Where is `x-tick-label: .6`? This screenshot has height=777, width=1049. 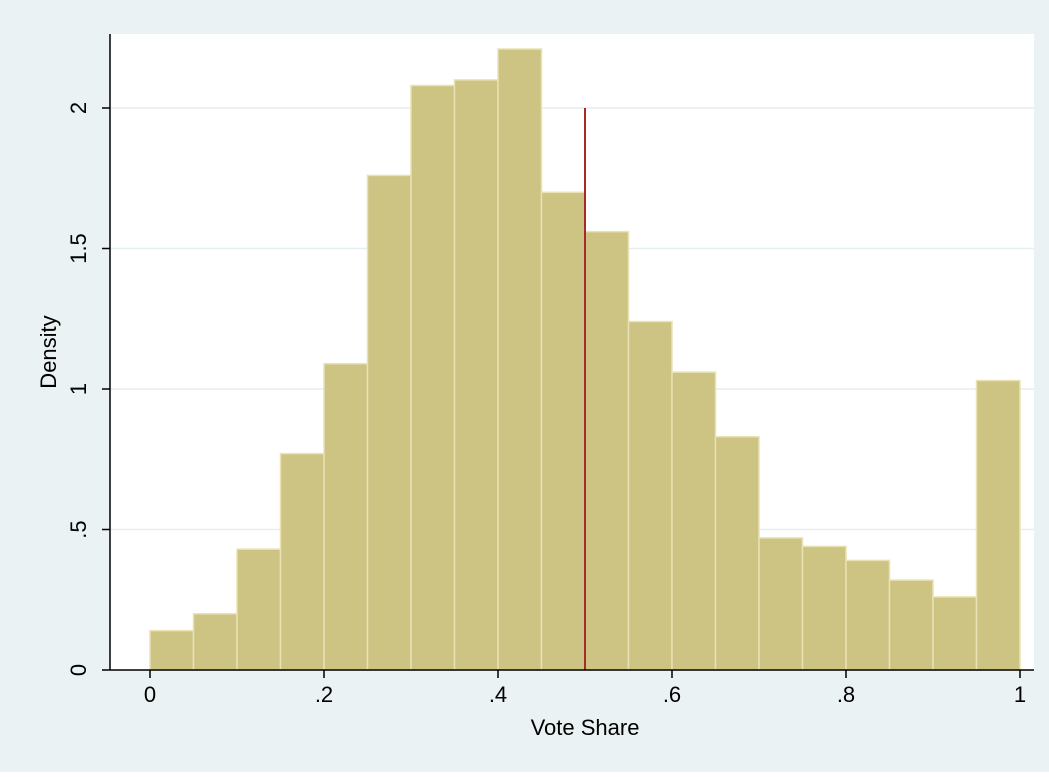
x-tick-label: .6 is located at coordinates (672, 694).